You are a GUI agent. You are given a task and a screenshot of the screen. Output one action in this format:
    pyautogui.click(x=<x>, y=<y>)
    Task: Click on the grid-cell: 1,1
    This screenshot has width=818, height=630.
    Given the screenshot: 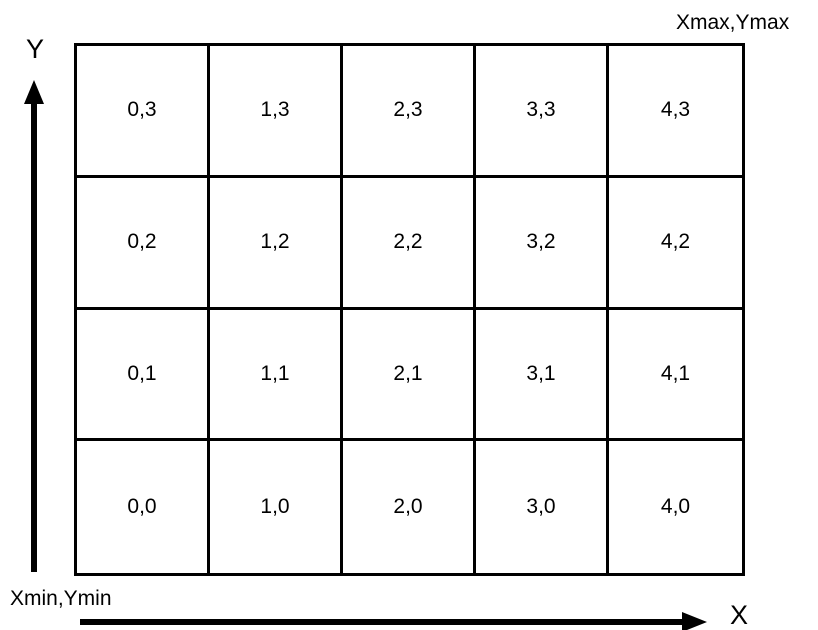 What is the action you would take?
    pyautogui.click(x=276, y=375)
    